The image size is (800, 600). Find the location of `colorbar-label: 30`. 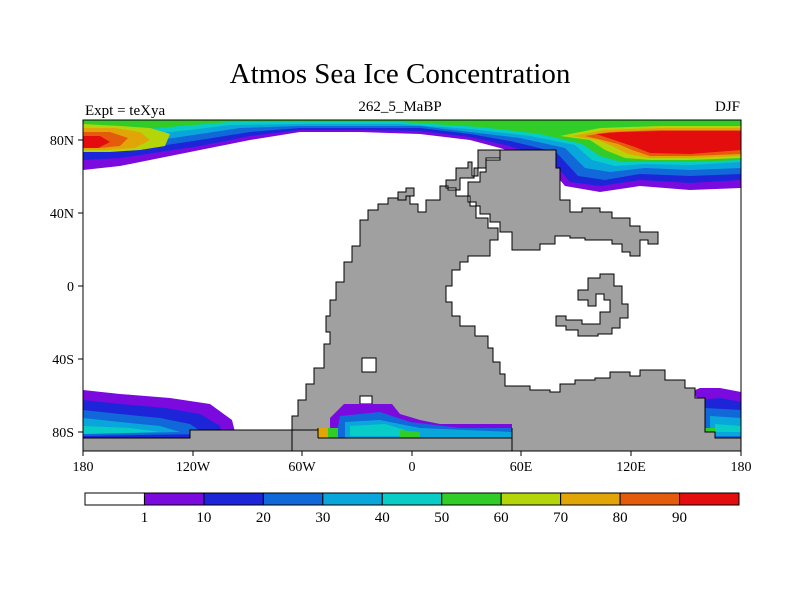

colorbar-label: 30 is located at coordinates (322, 518).